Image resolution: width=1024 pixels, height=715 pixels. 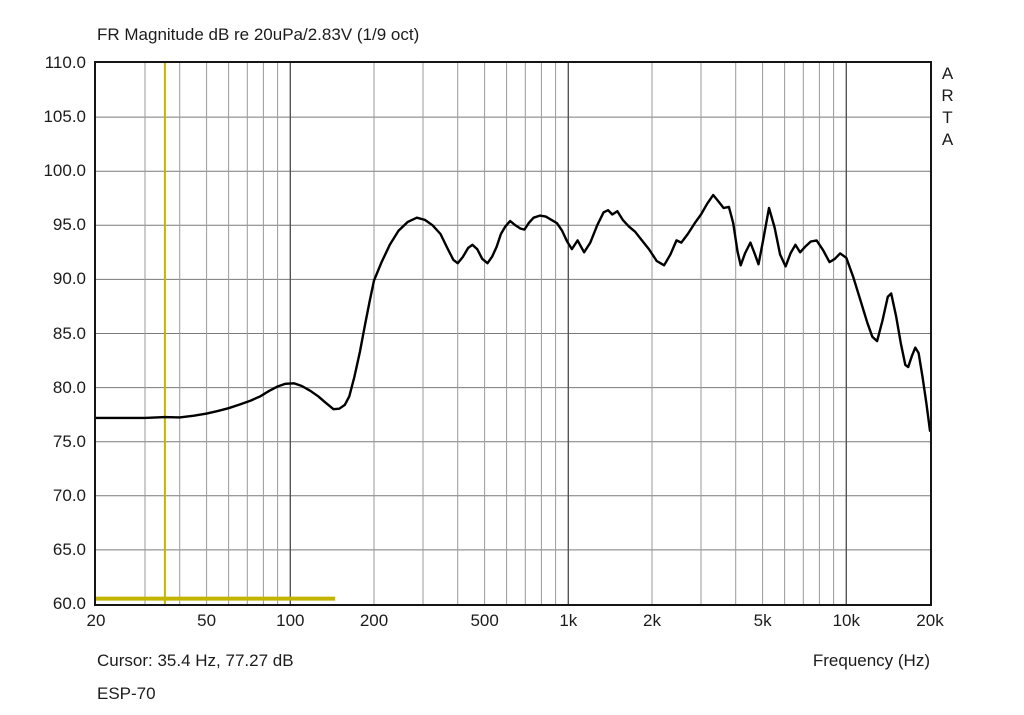 I want to click on x-axis-tick-label: 500, so click(x=484, y=620).